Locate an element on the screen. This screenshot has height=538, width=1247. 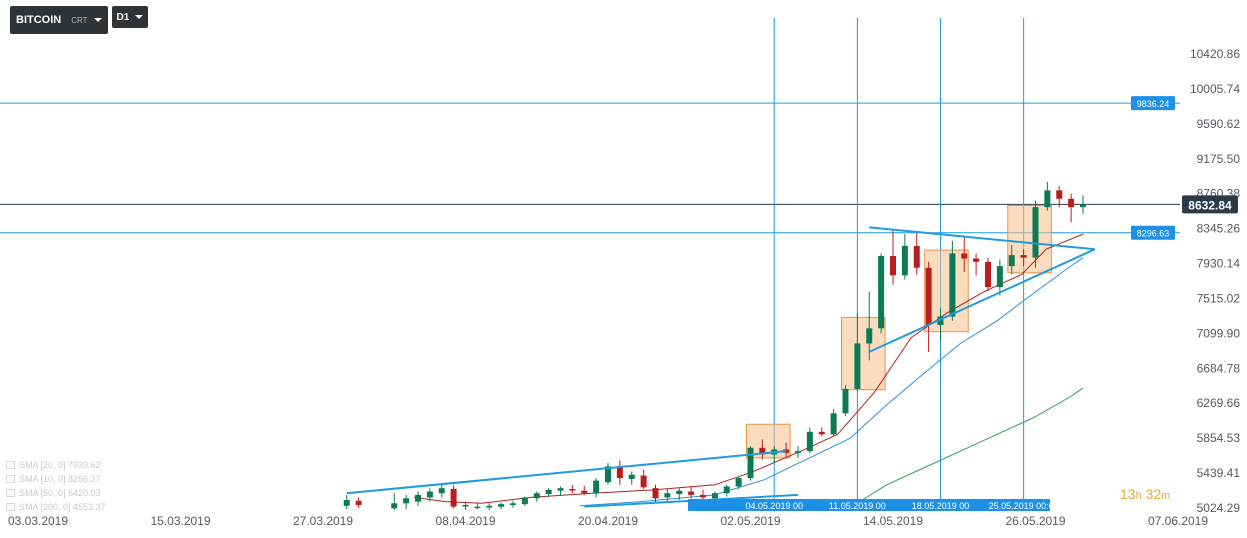
price-tick-label: 7930.14 is located at coordinates (1219, 264).